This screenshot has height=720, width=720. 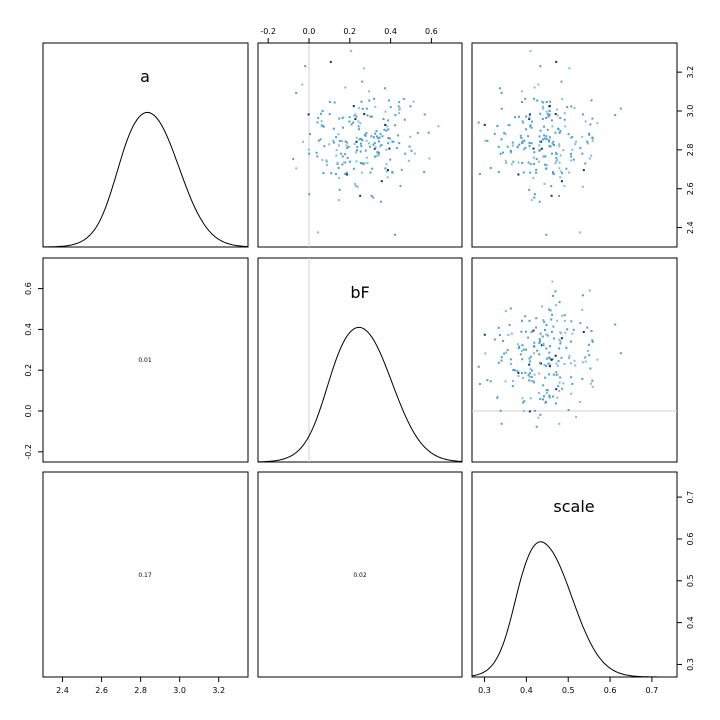 I want to click on diag-label-a: a, so click(x=145, y=76).